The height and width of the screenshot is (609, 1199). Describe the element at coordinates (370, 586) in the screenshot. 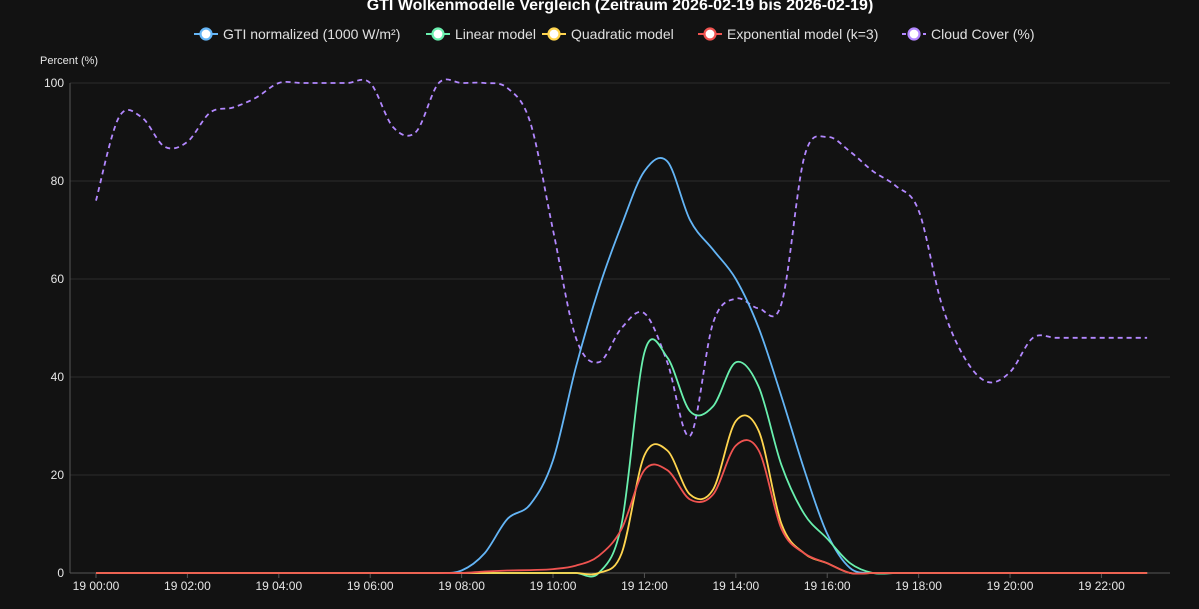

I see `x-tick-label: 19 06:00` at that location.